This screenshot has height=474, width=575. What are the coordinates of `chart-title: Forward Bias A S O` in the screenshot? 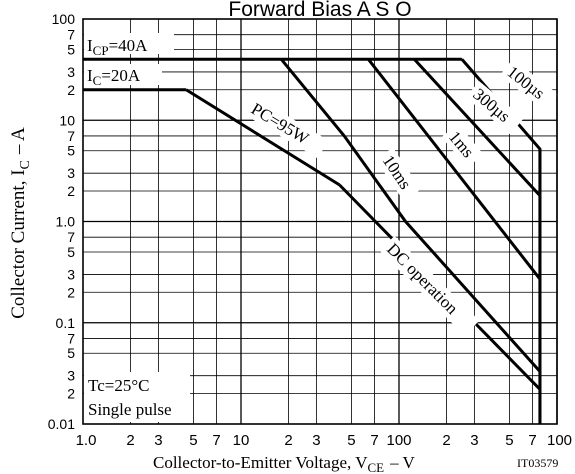 It's located at (319, 10).